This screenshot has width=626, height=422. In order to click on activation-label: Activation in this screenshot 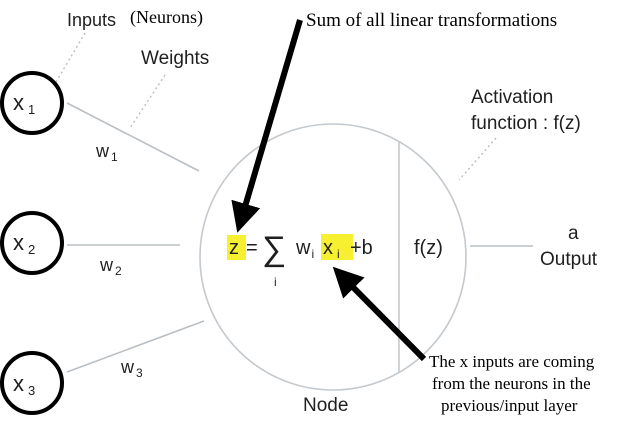, I will do `click(512, 97)`.